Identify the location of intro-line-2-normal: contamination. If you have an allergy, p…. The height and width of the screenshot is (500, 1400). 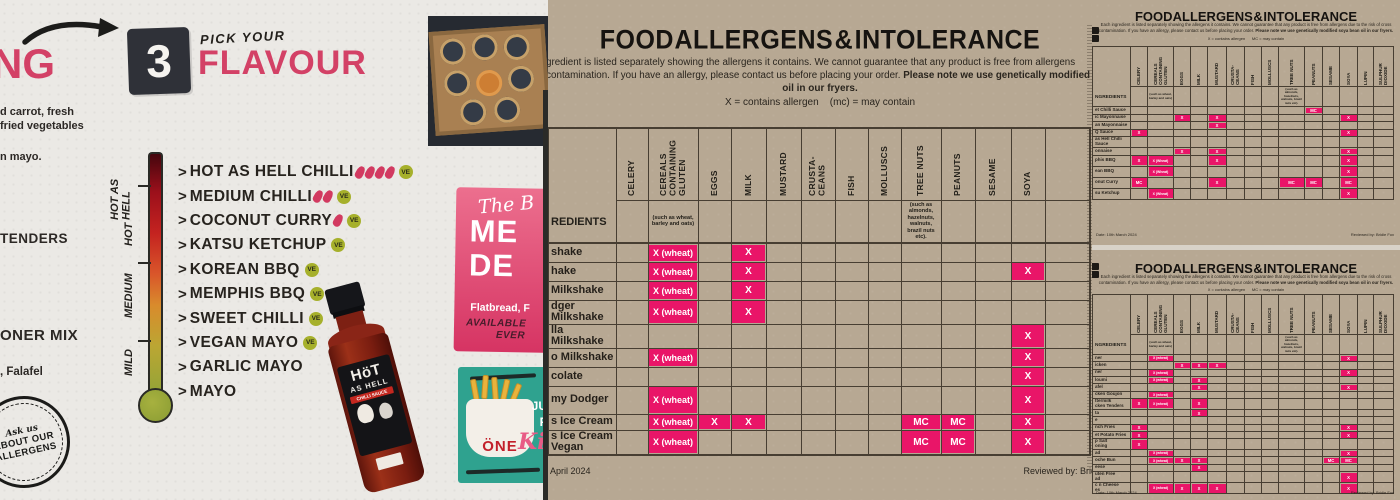
(1176, 30).